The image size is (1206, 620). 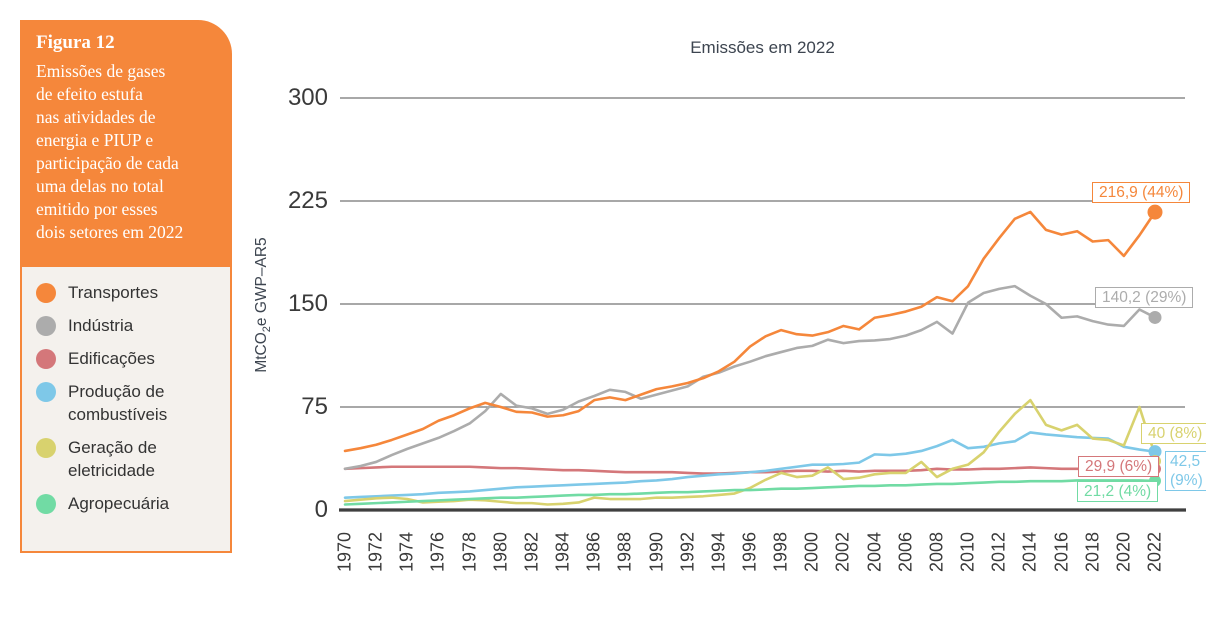 What do you see at coordinates (1118, 491) in the screenshot?
I see `callout-agropecuaria-2022: 21,2 (4%)` at bounding box center [1118, 491].